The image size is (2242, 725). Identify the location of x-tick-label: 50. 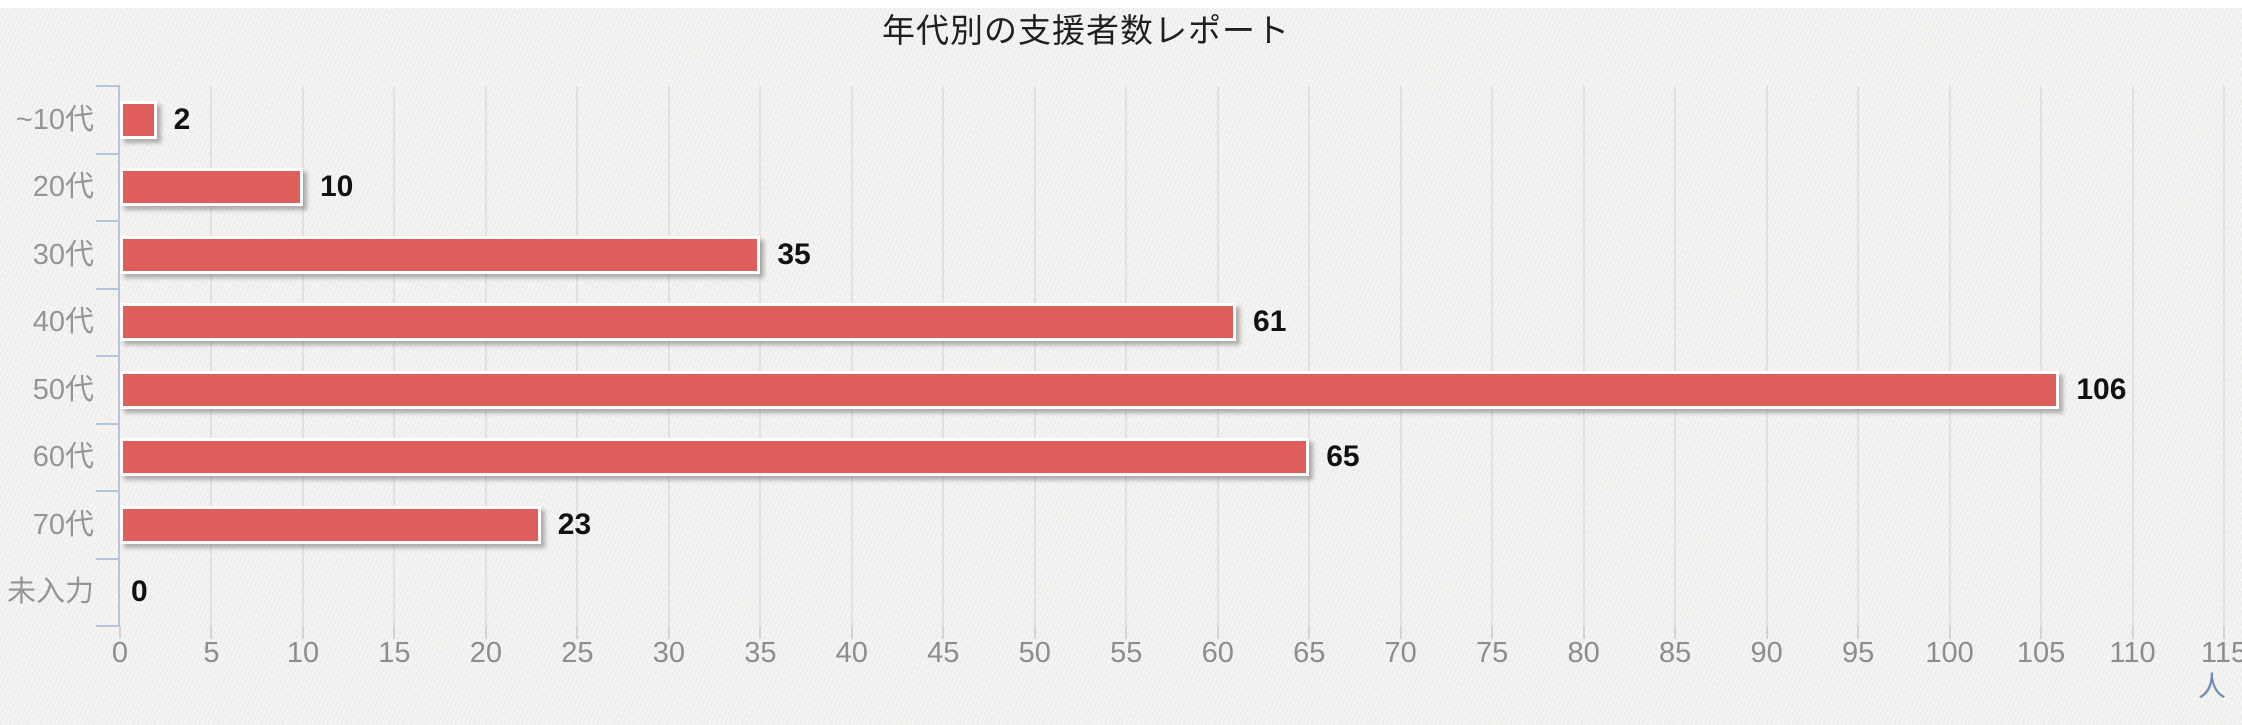
(1034, 653).